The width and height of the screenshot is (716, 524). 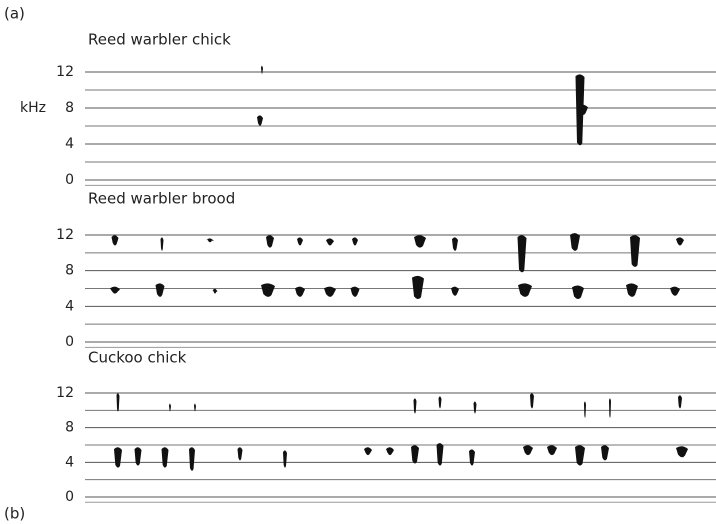 I want to click on panel-label: (b), so click(x=14, y=514).